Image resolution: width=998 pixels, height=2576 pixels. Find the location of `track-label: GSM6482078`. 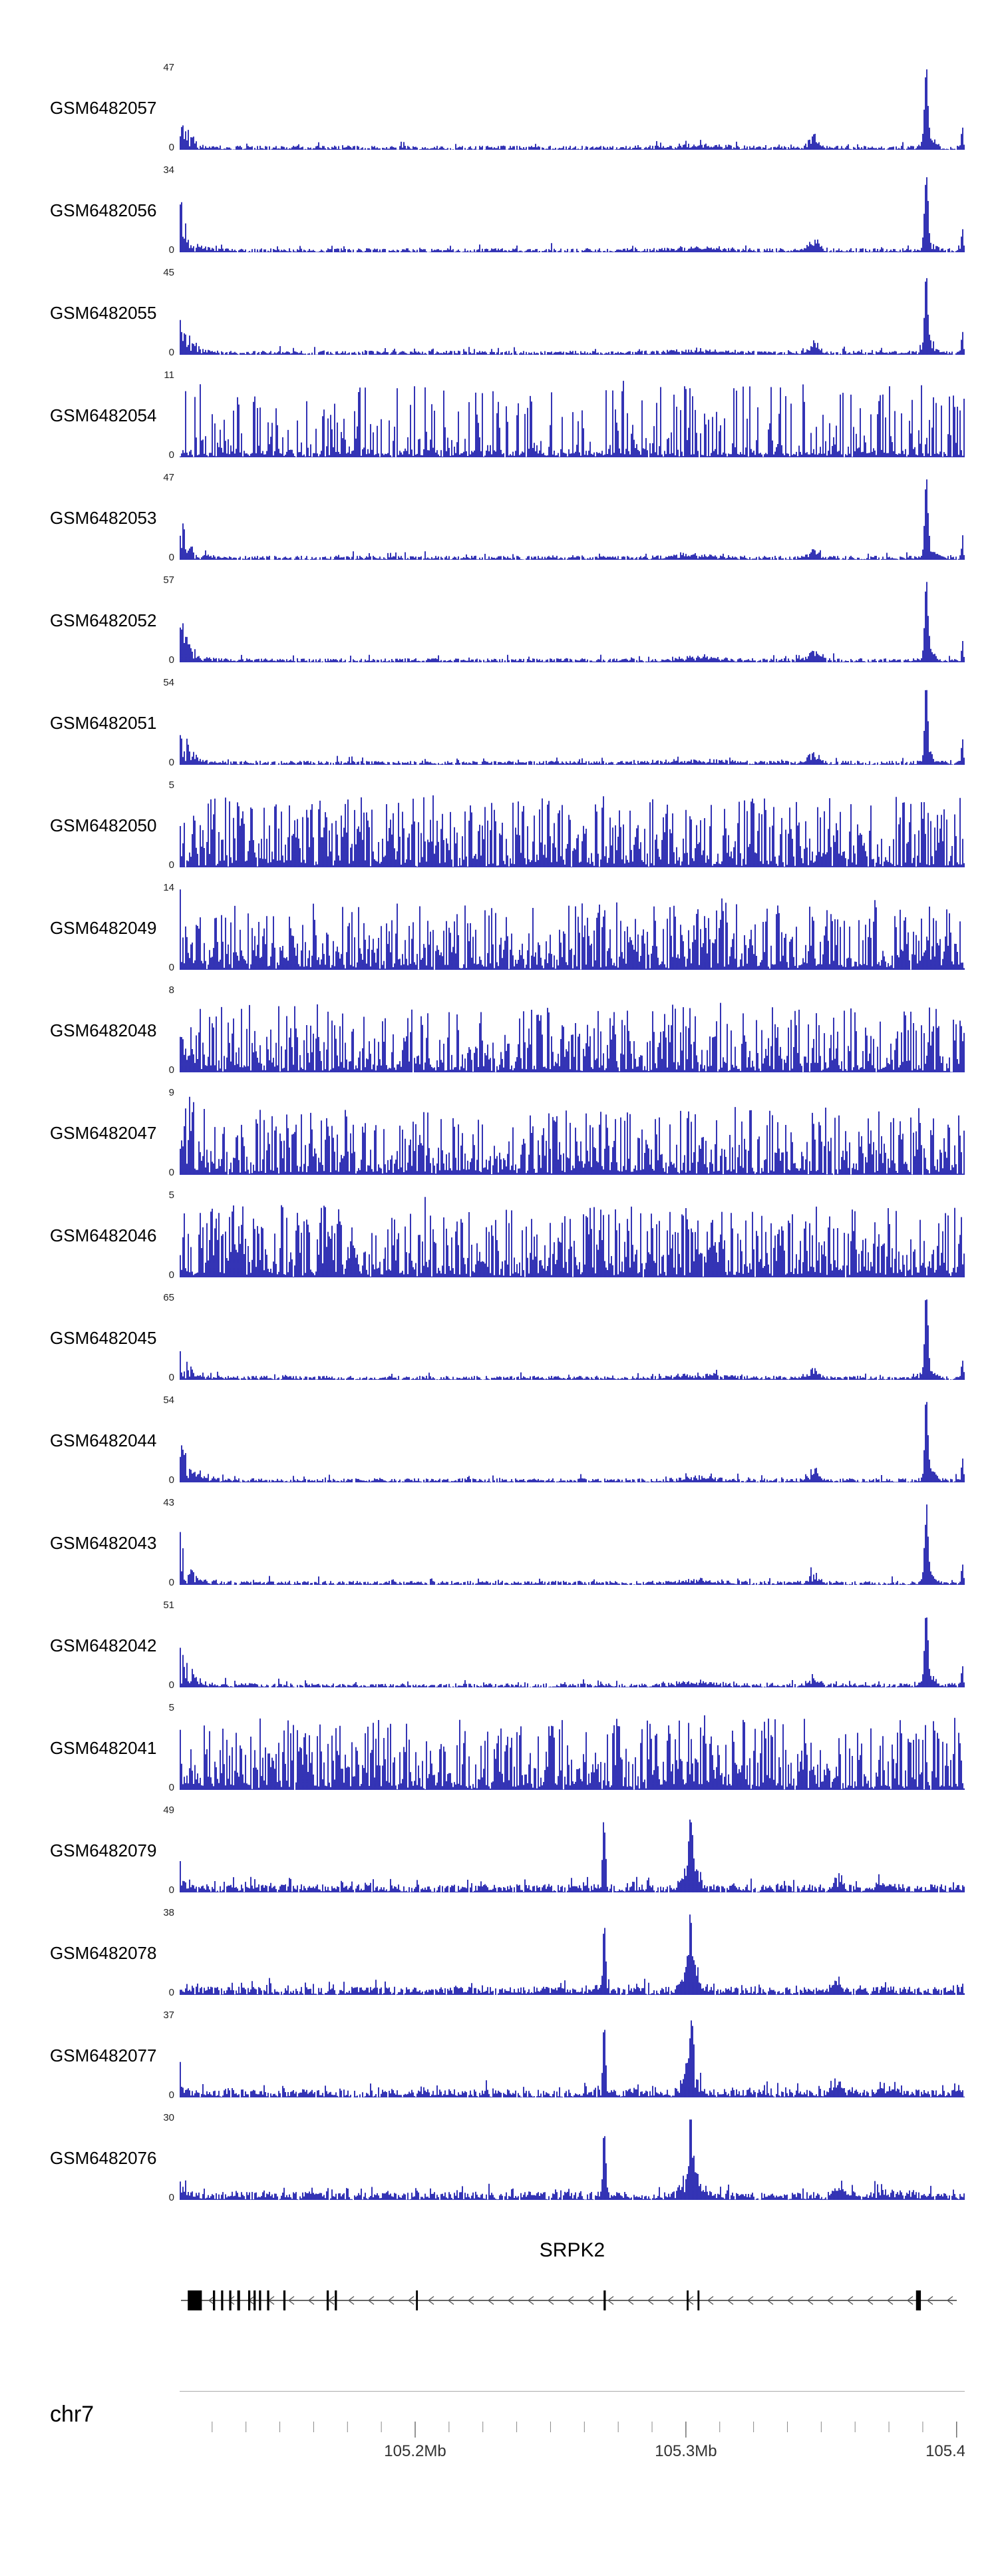

track-label: GSM6482078 is located at coordinates (103, 1953).